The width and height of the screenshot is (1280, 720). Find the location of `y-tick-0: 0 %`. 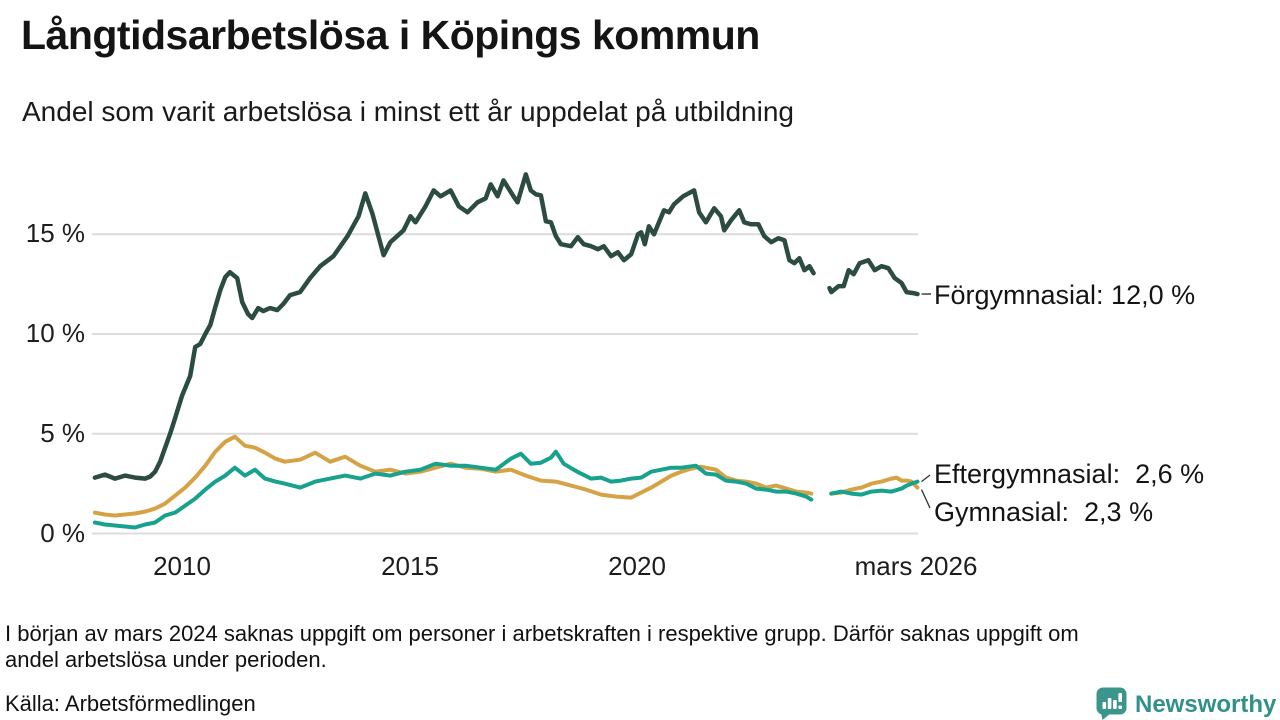

y-tick-0: 0 % is located at coordinates (62, 533).